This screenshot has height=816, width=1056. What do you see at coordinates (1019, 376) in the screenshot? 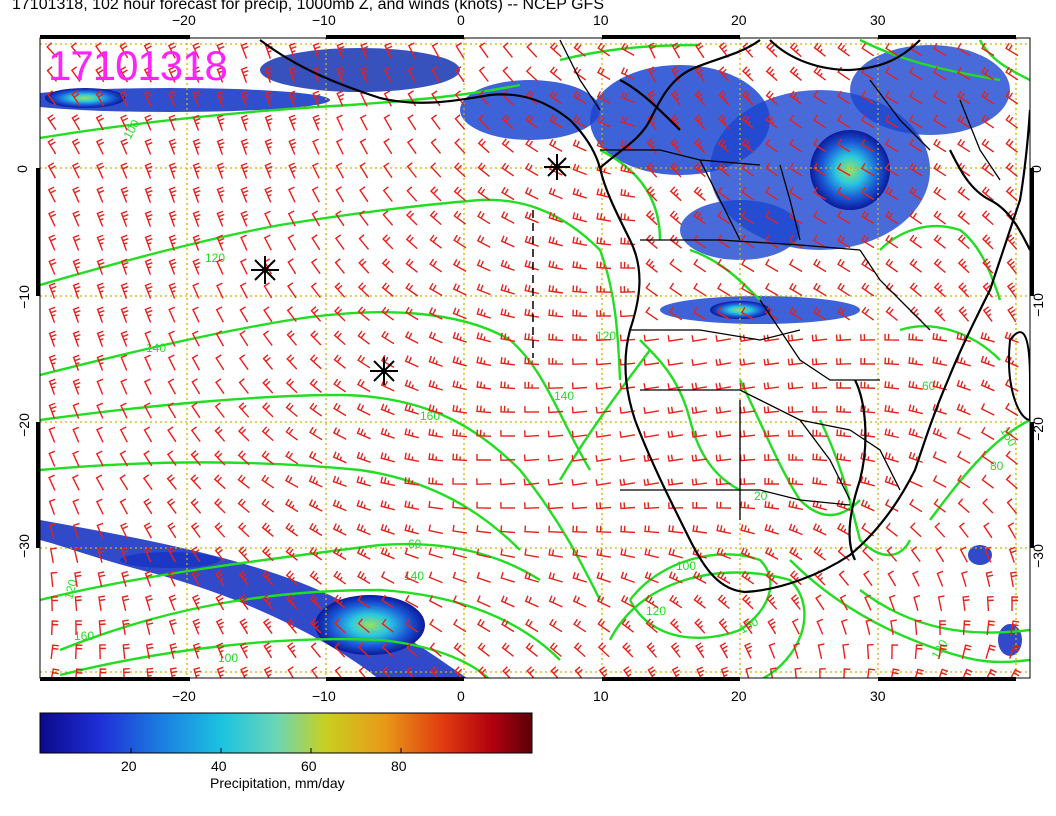
I see `madagascar-outline` at bounding box center [1019, 376].